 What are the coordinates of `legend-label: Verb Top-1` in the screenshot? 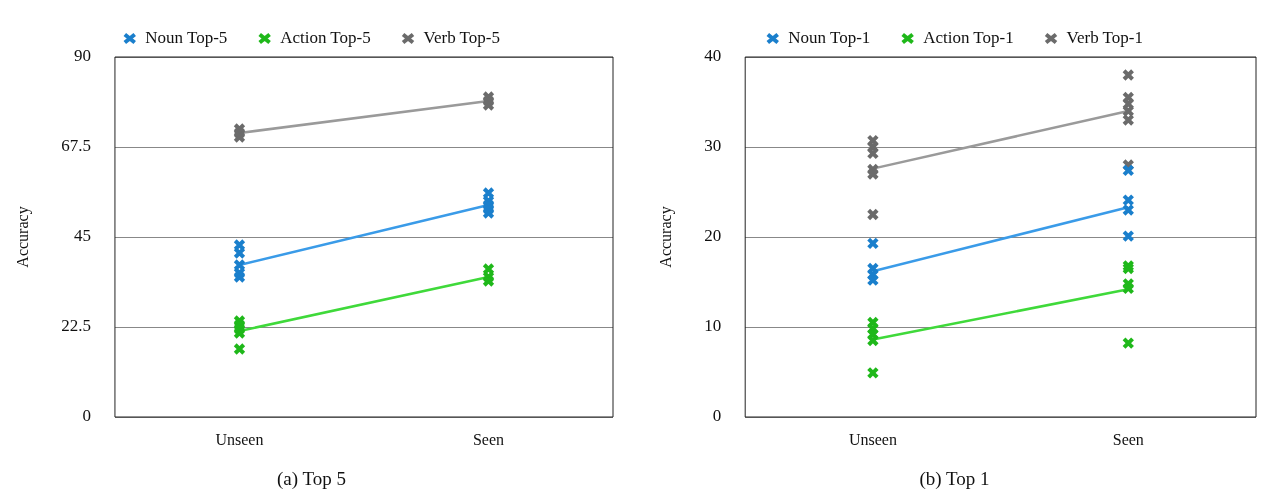 It's located at (1104, 37).